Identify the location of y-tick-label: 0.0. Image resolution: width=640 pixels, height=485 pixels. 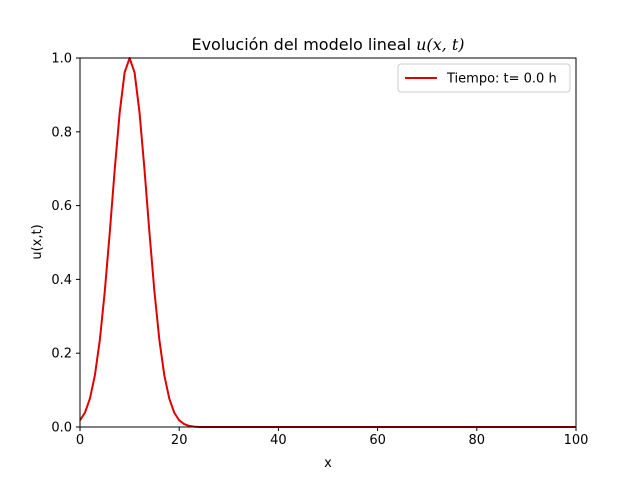
(61, 428).